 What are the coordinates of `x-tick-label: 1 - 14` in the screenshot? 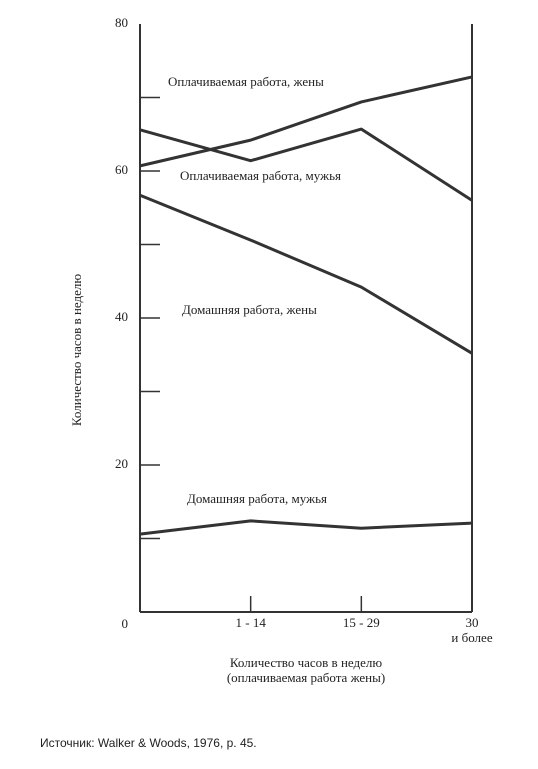 It's located at (250, 622).